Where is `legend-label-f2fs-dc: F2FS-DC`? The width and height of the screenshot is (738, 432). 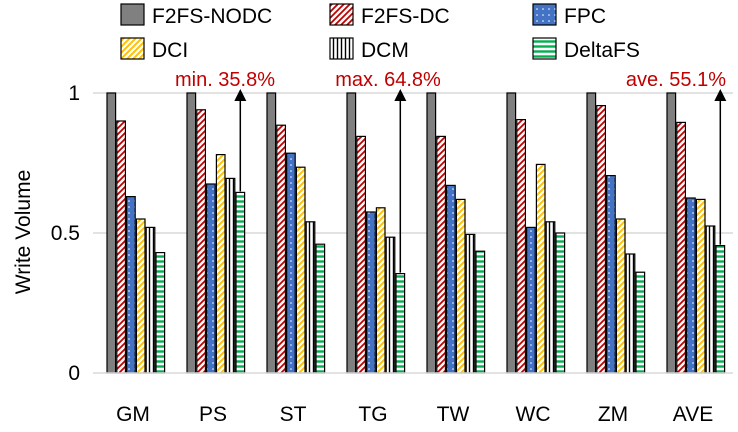 legend-label-f2fs-dc: F2FS-DC is located at coordinates (405, 16).